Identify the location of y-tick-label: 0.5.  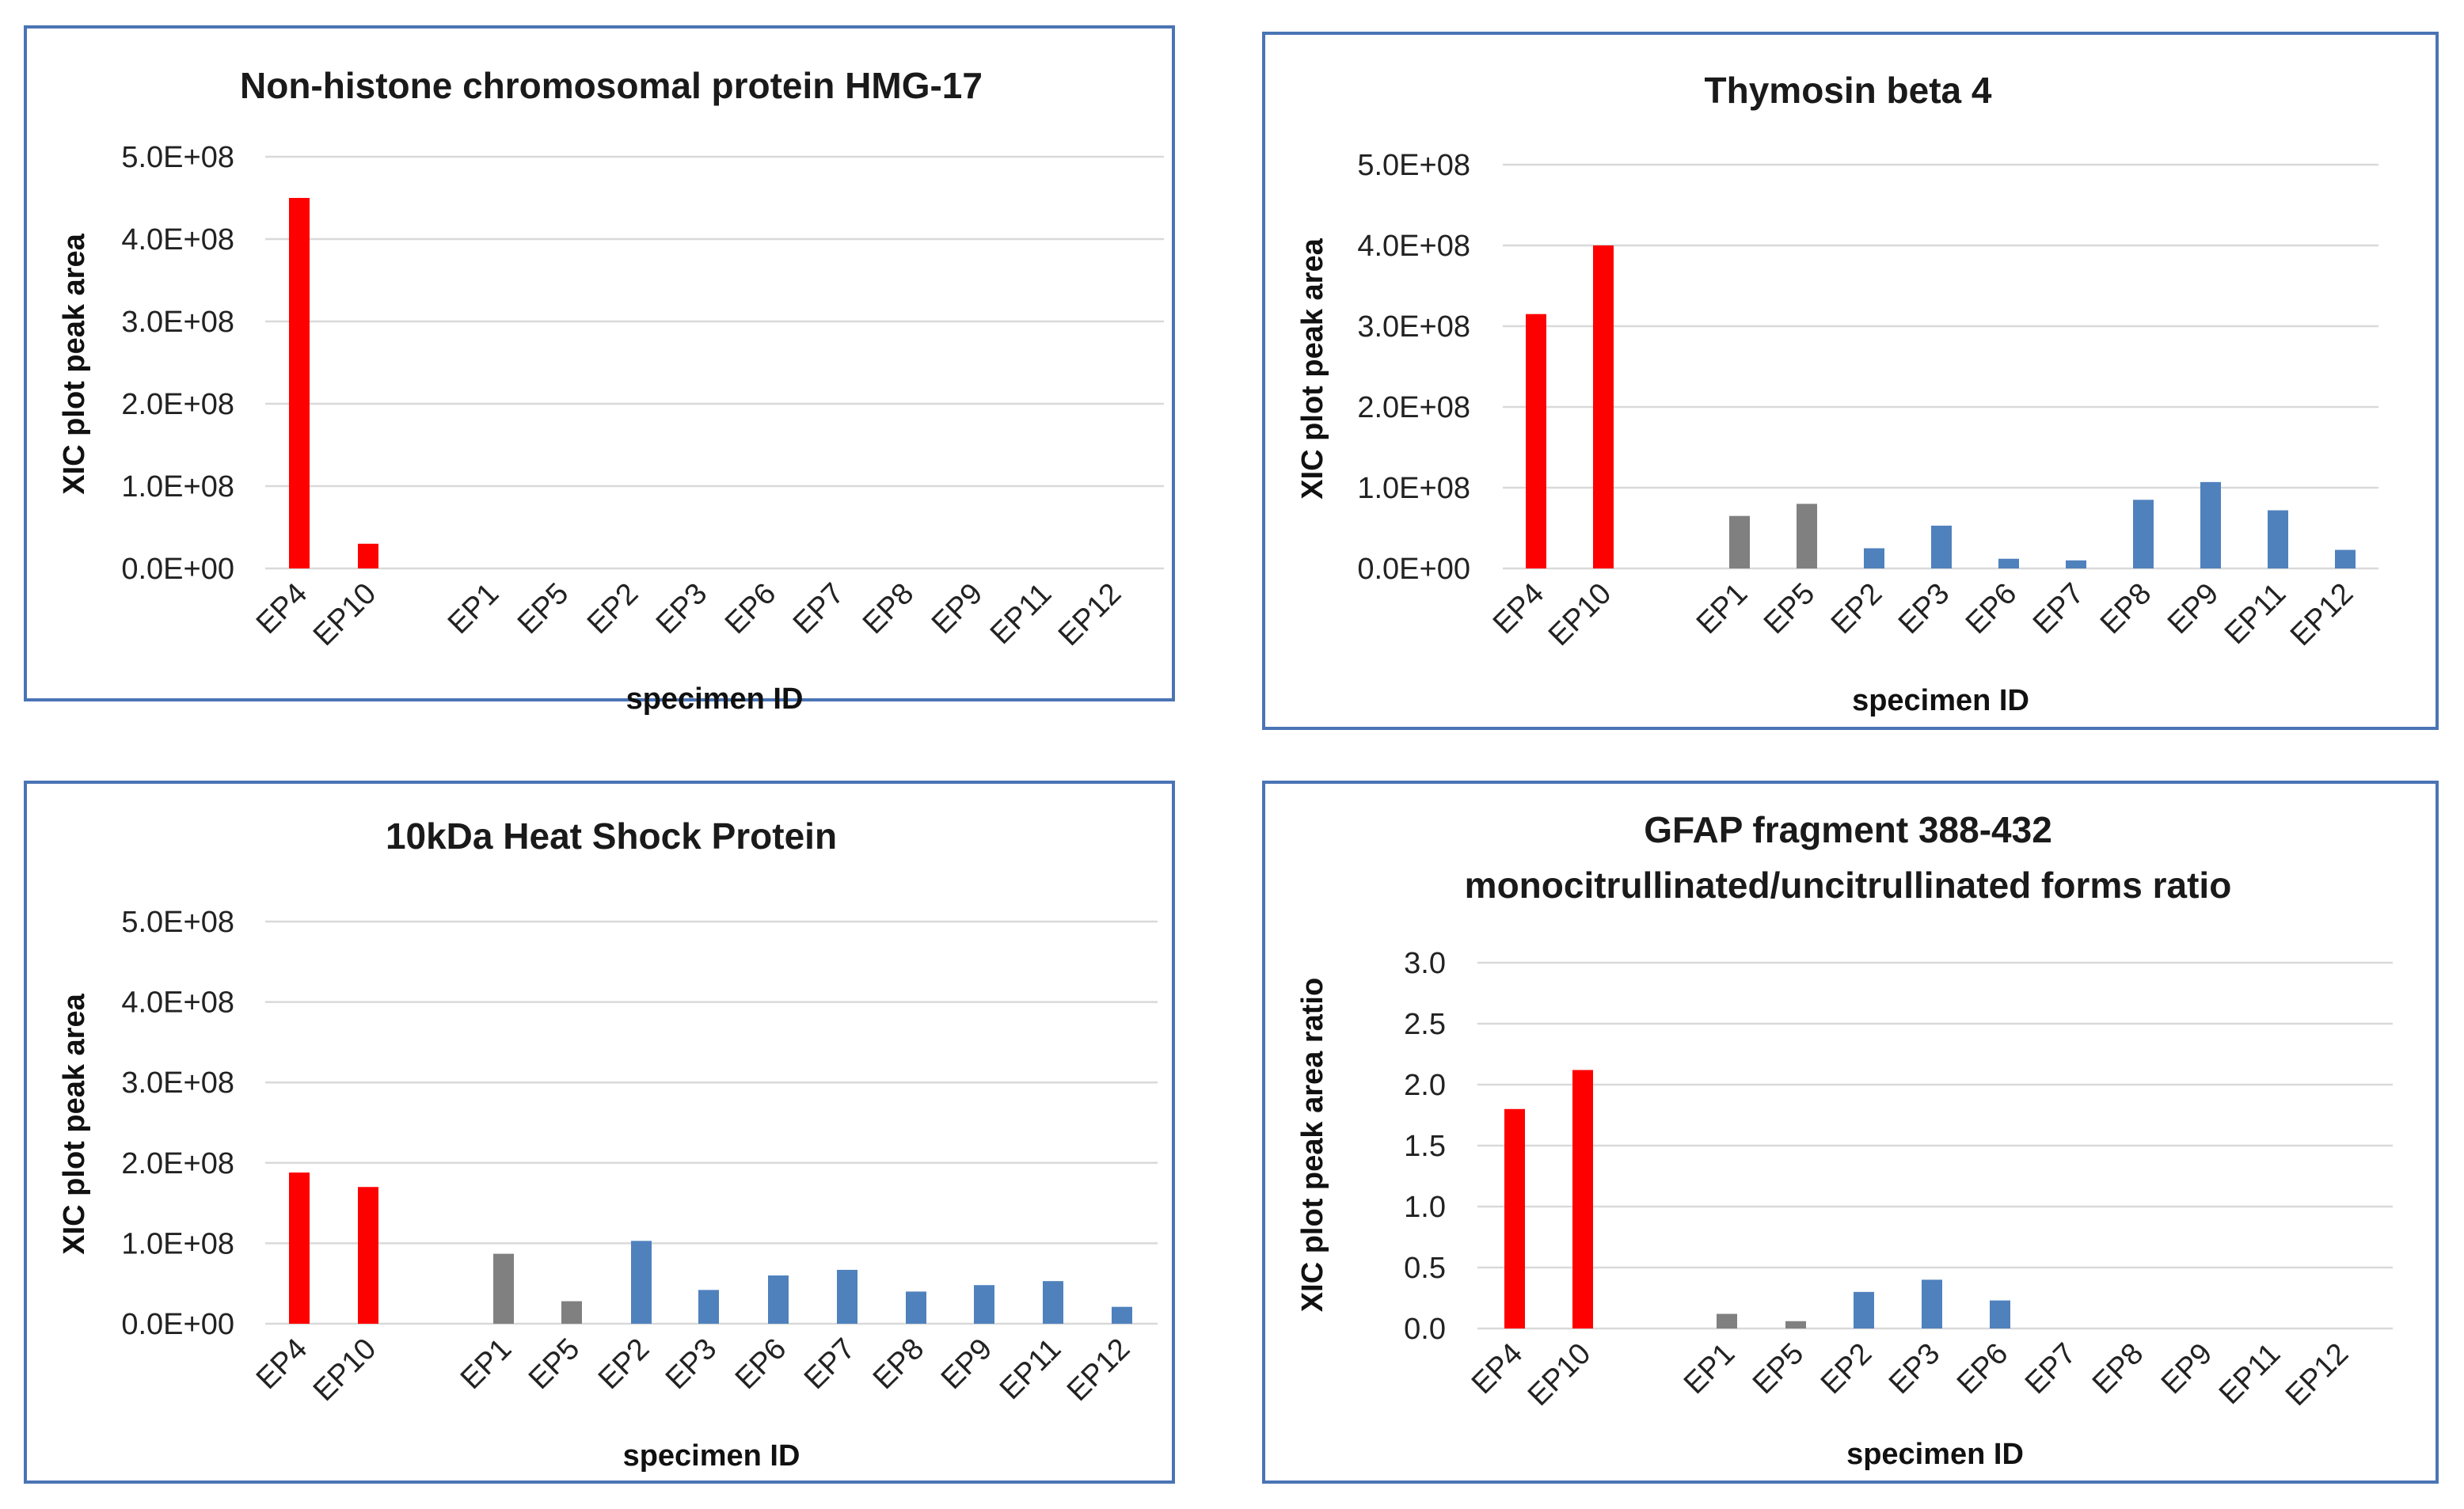
(1425, 1268).